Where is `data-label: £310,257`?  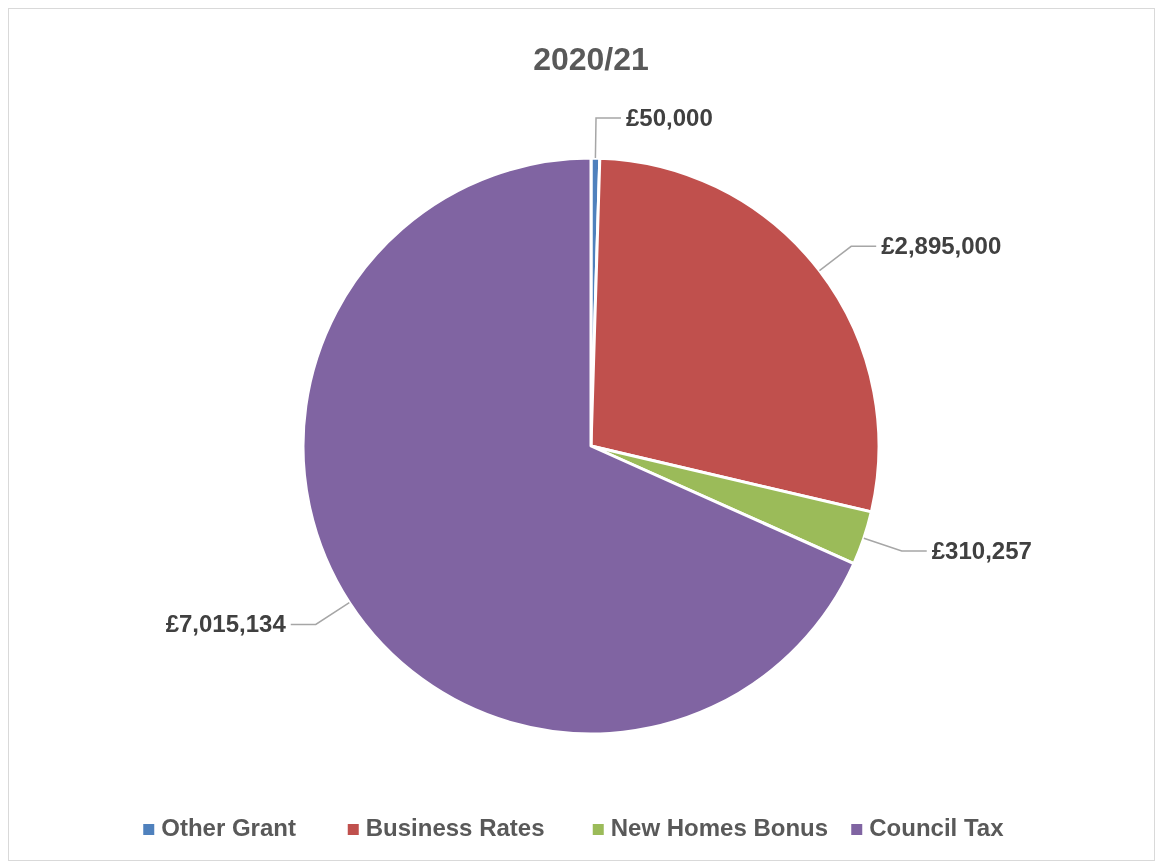 data-label: £310,257 is located at coordinates (981, 550).